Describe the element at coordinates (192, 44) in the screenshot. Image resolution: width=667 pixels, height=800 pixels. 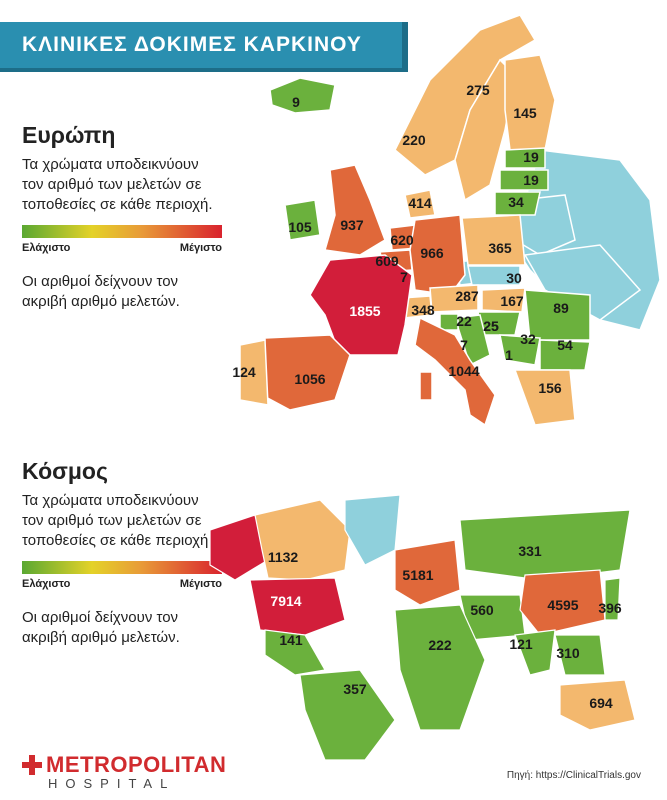
I see `page-title: ΚΛΙΝΙΚΕΣ ΔΟΚΙΜΕΣ ΚΑΡΚΙΝΟΥ` at that location.